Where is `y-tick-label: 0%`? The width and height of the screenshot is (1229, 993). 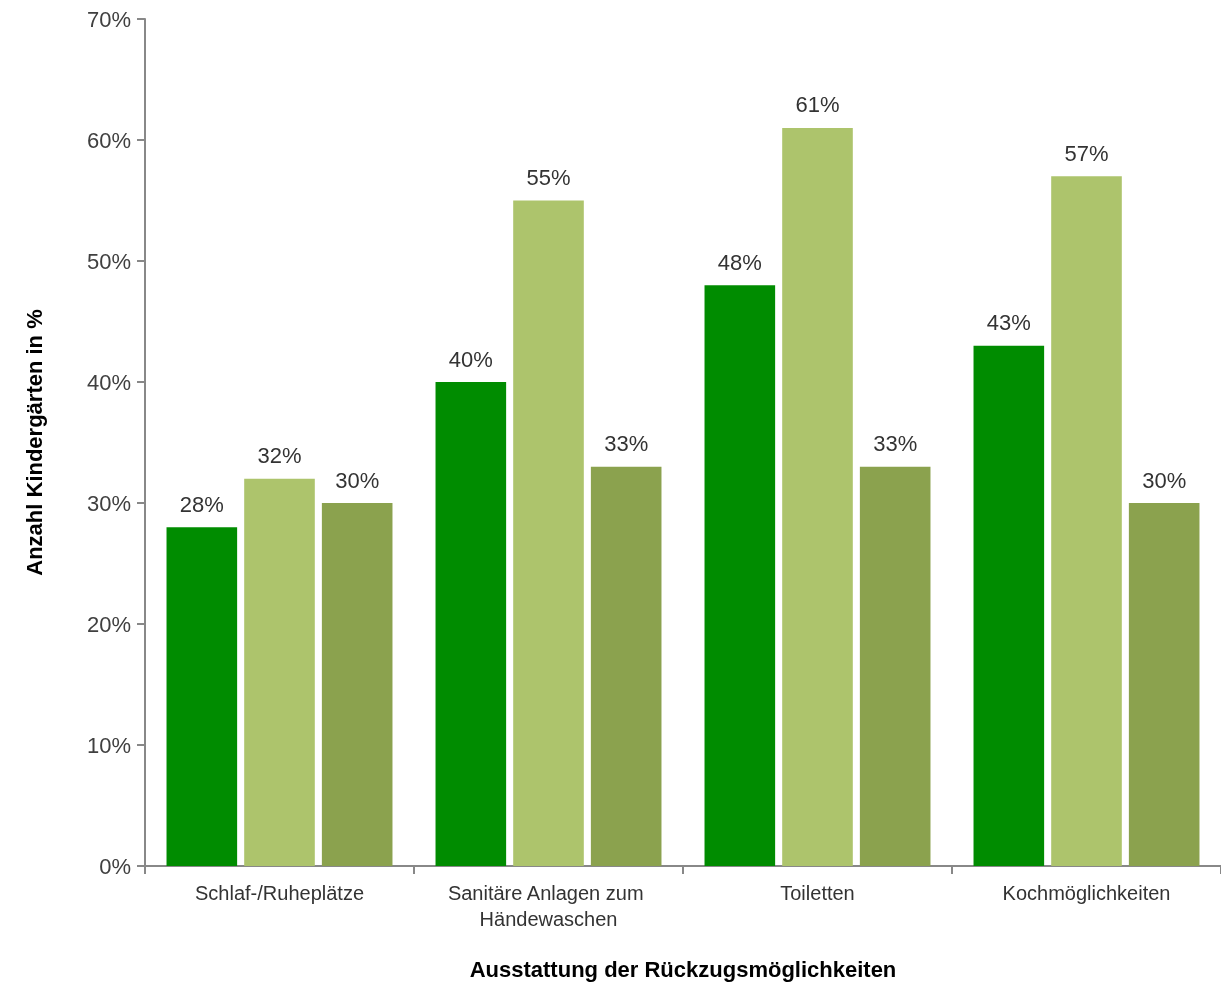
y-tick-label: 0% is located at coordinates (115, 866).